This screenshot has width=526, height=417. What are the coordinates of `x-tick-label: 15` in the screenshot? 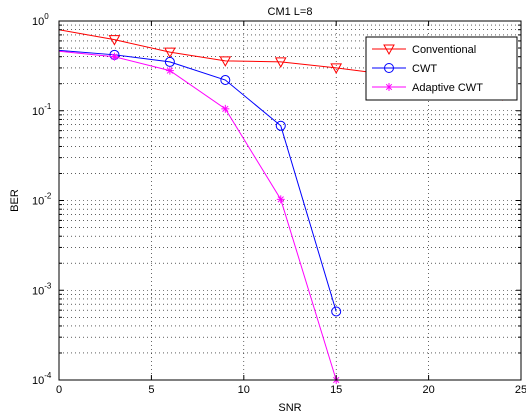 It's located at (336, 390).